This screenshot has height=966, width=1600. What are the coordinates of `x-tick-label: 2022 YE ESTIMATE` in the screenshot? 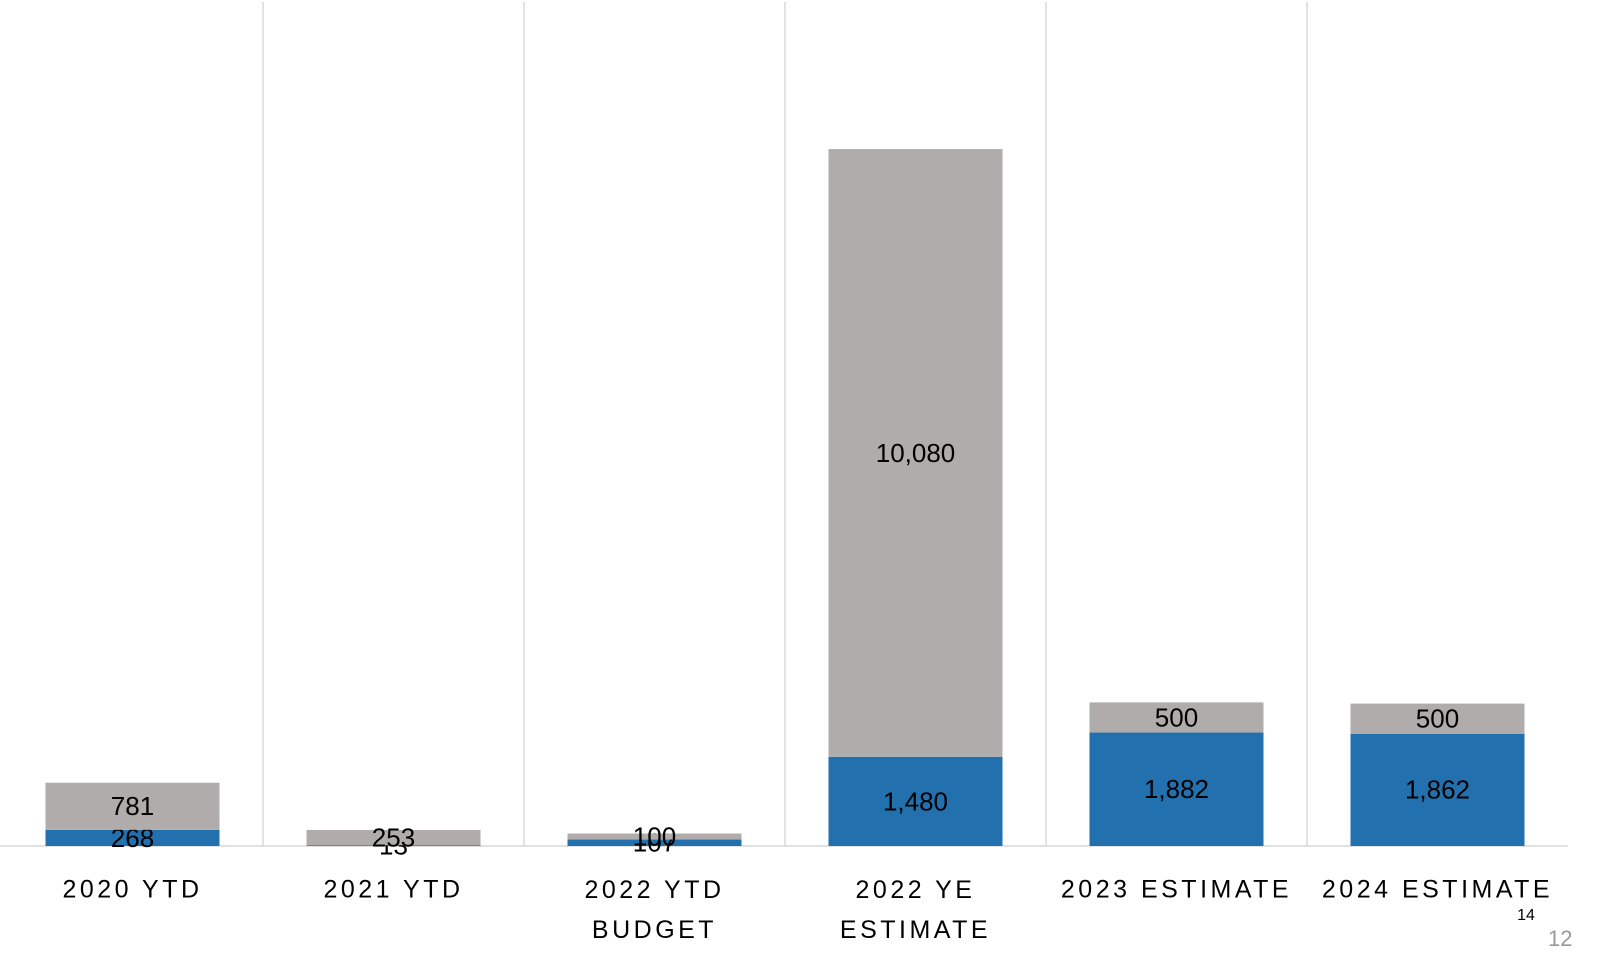 It's located at (915, 910).